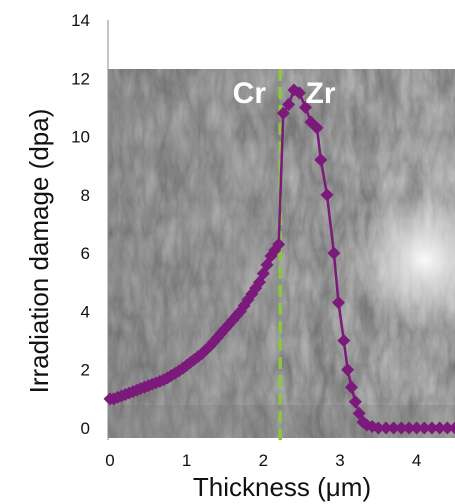 This screenshot has width=455, height=504. Describe the element at coordinates (39, 251) in the screenshot. I see `y-axis-title: Irradiation damage (dpa)` at that location.